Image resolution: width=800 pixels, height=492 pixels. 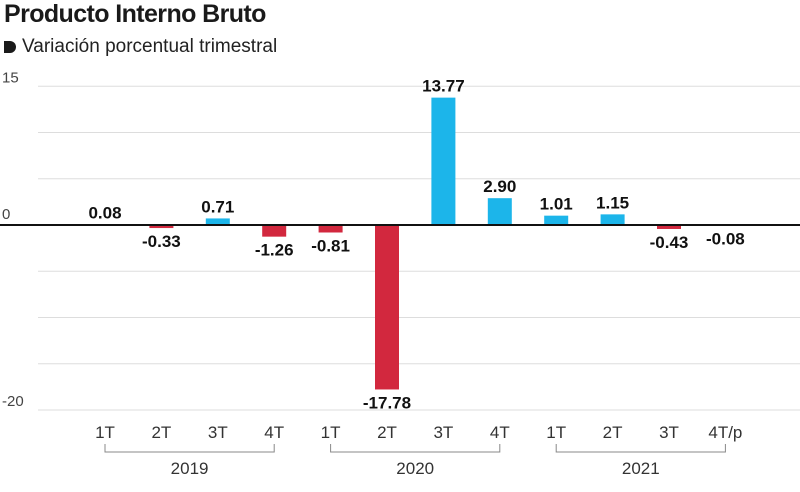 What do you see at coordinates (13, 401) in the screenshot?
I see `y-tick-label: -20` at bounding box center [13, 401].